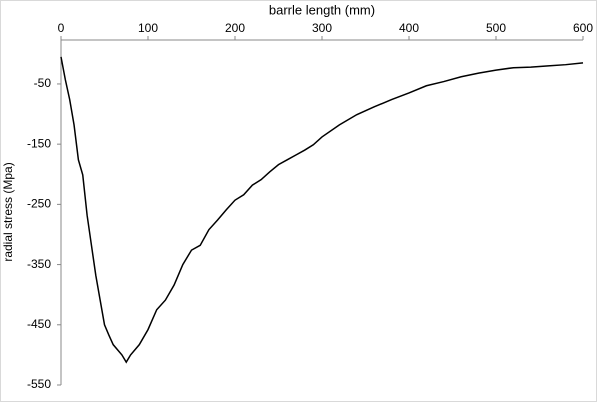 This screenshot has width=597, height=402. Describe the element at coordinates (8, 211) in the screenshot. I see `y-axis-title: radial stress (Mpa)` at that location.